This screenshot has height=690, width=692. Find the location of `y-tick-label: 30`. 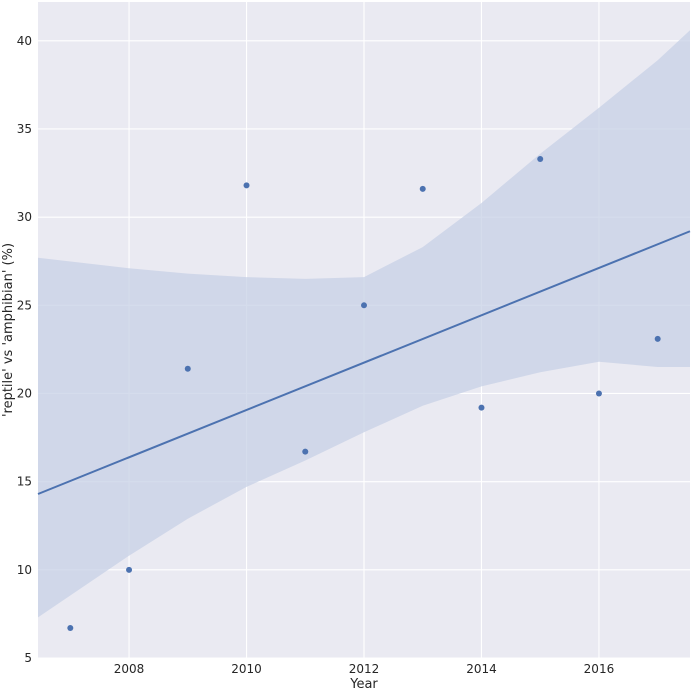

y-tick-label: 30 is located at coordinates (24, 217).